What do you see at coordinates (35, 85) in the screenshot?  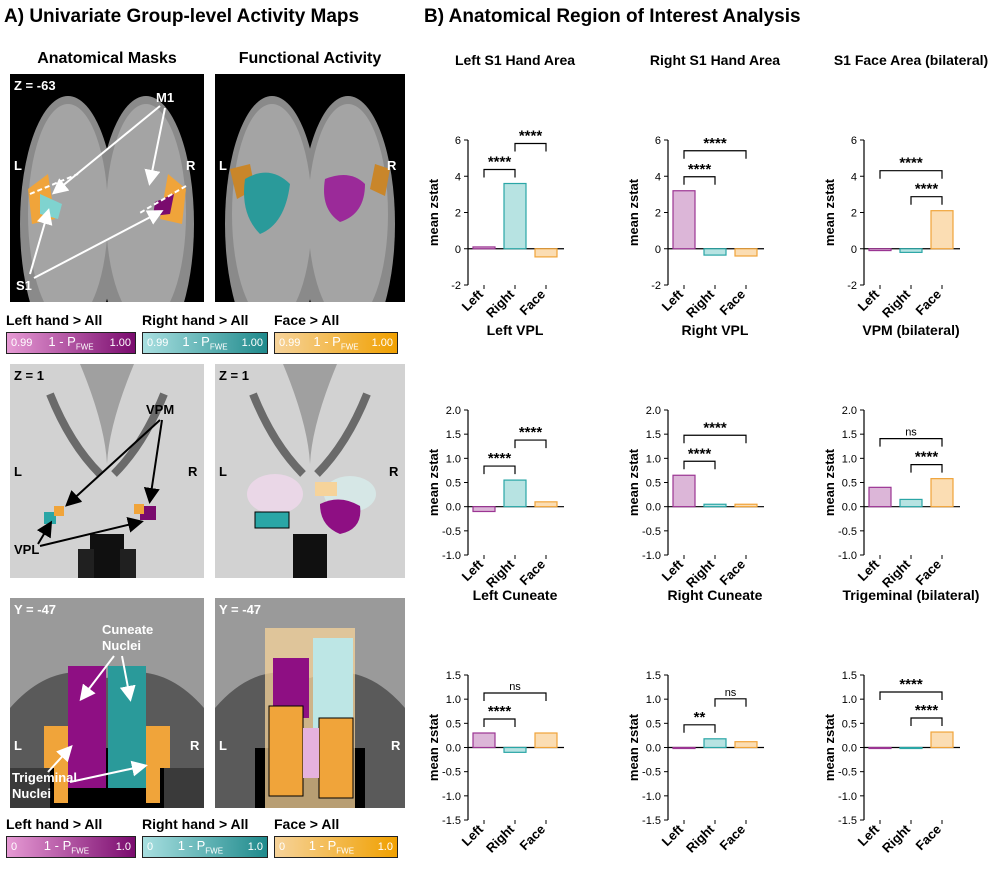 I see `z-label-top: Z = -63` at bounding box center [35, 85].